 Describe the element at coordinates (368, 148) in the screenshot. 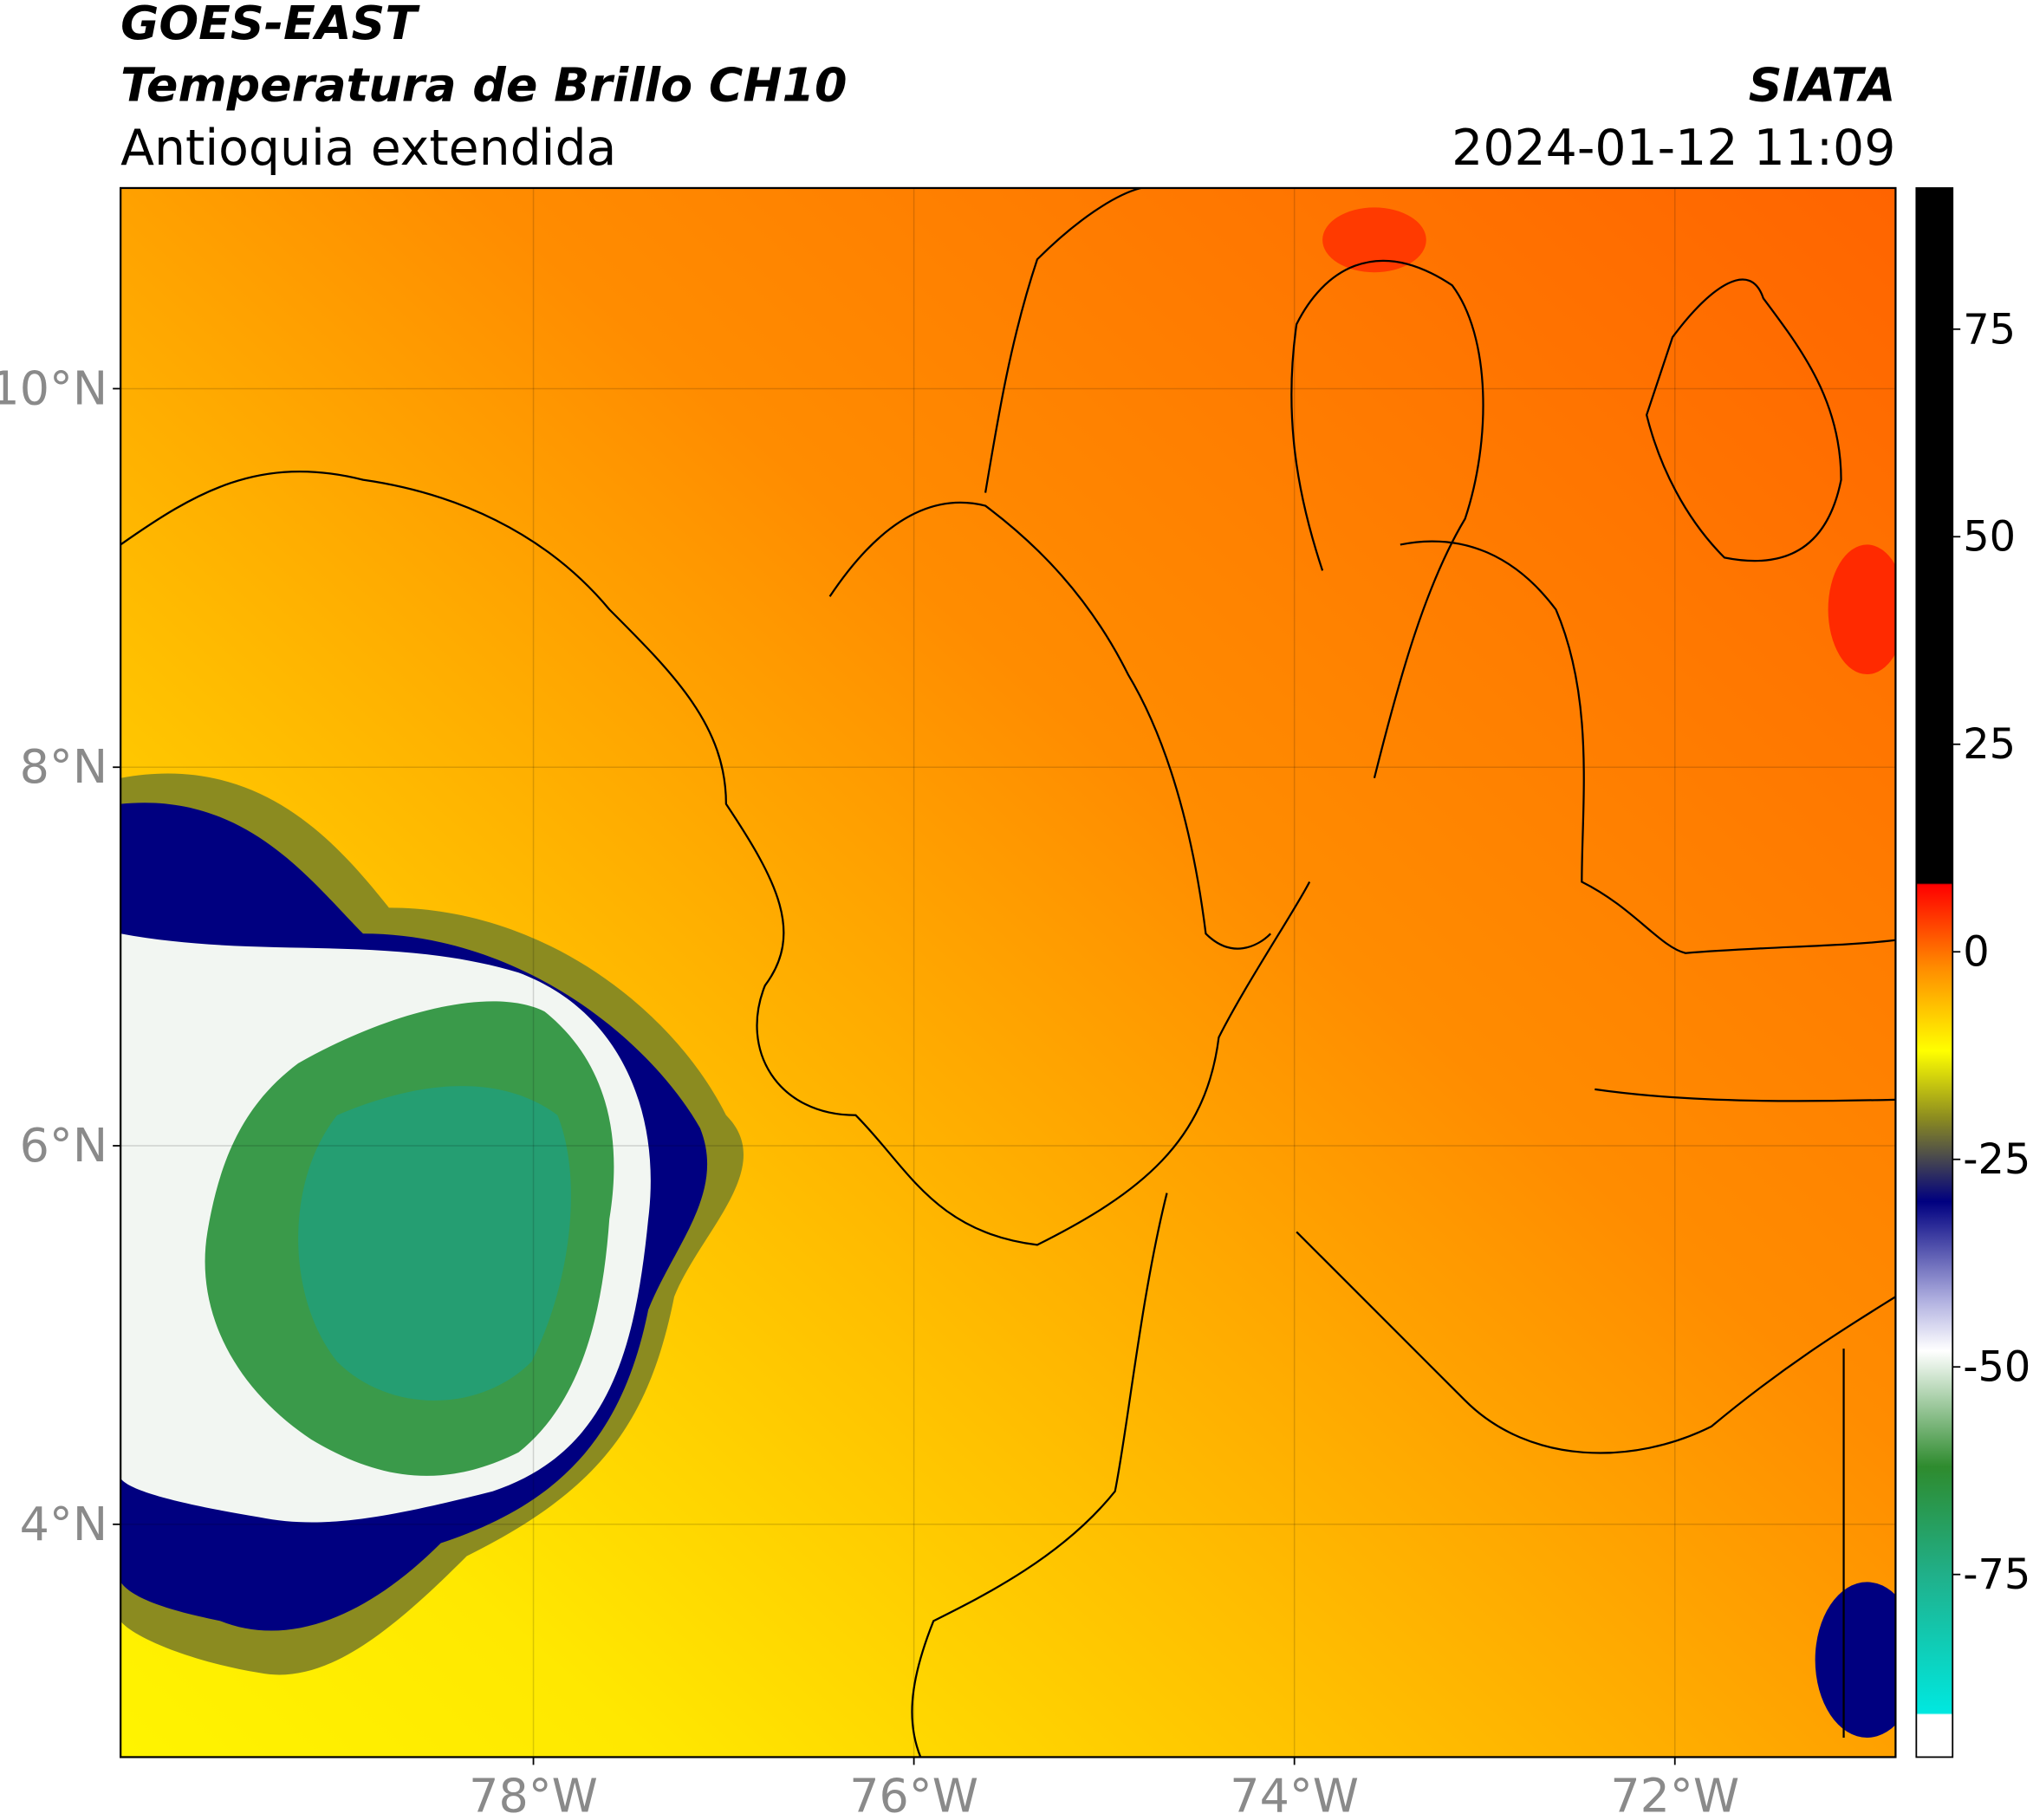

I see `subtitle: Antioquia extendida` at that location.